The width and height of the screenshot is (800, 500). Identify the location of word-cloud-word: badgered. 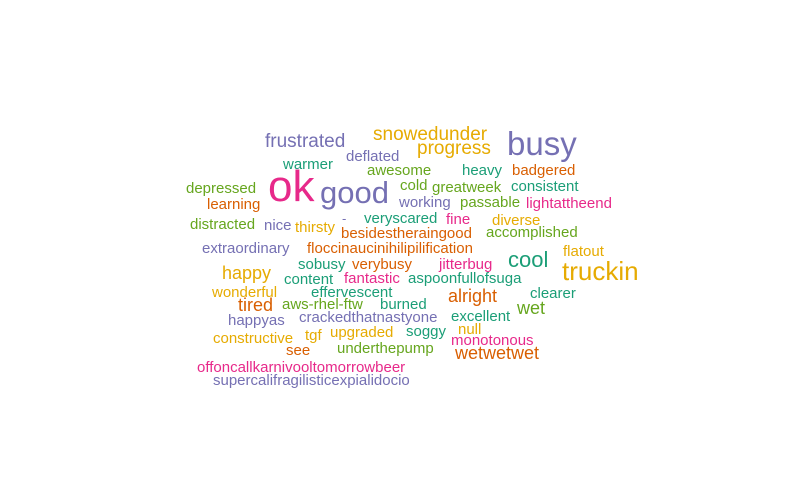
(544, 170).